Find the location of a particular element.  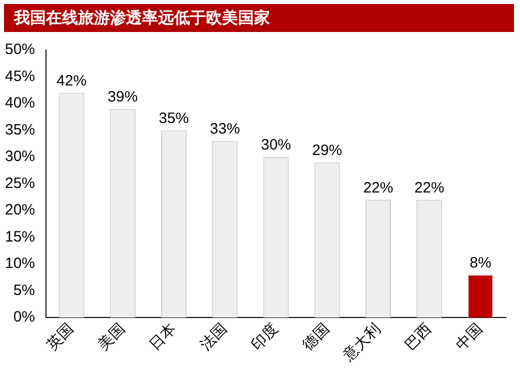

y-tick-label: 20% is located at coordinates (20, 210).